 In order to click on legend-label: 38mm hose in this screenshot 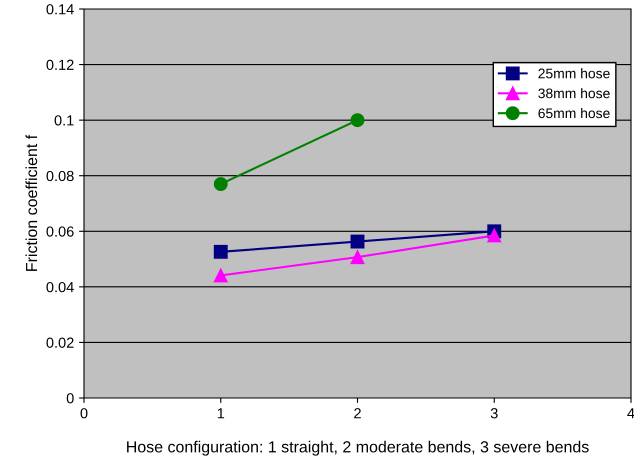, I will do `click(574, 93)`.